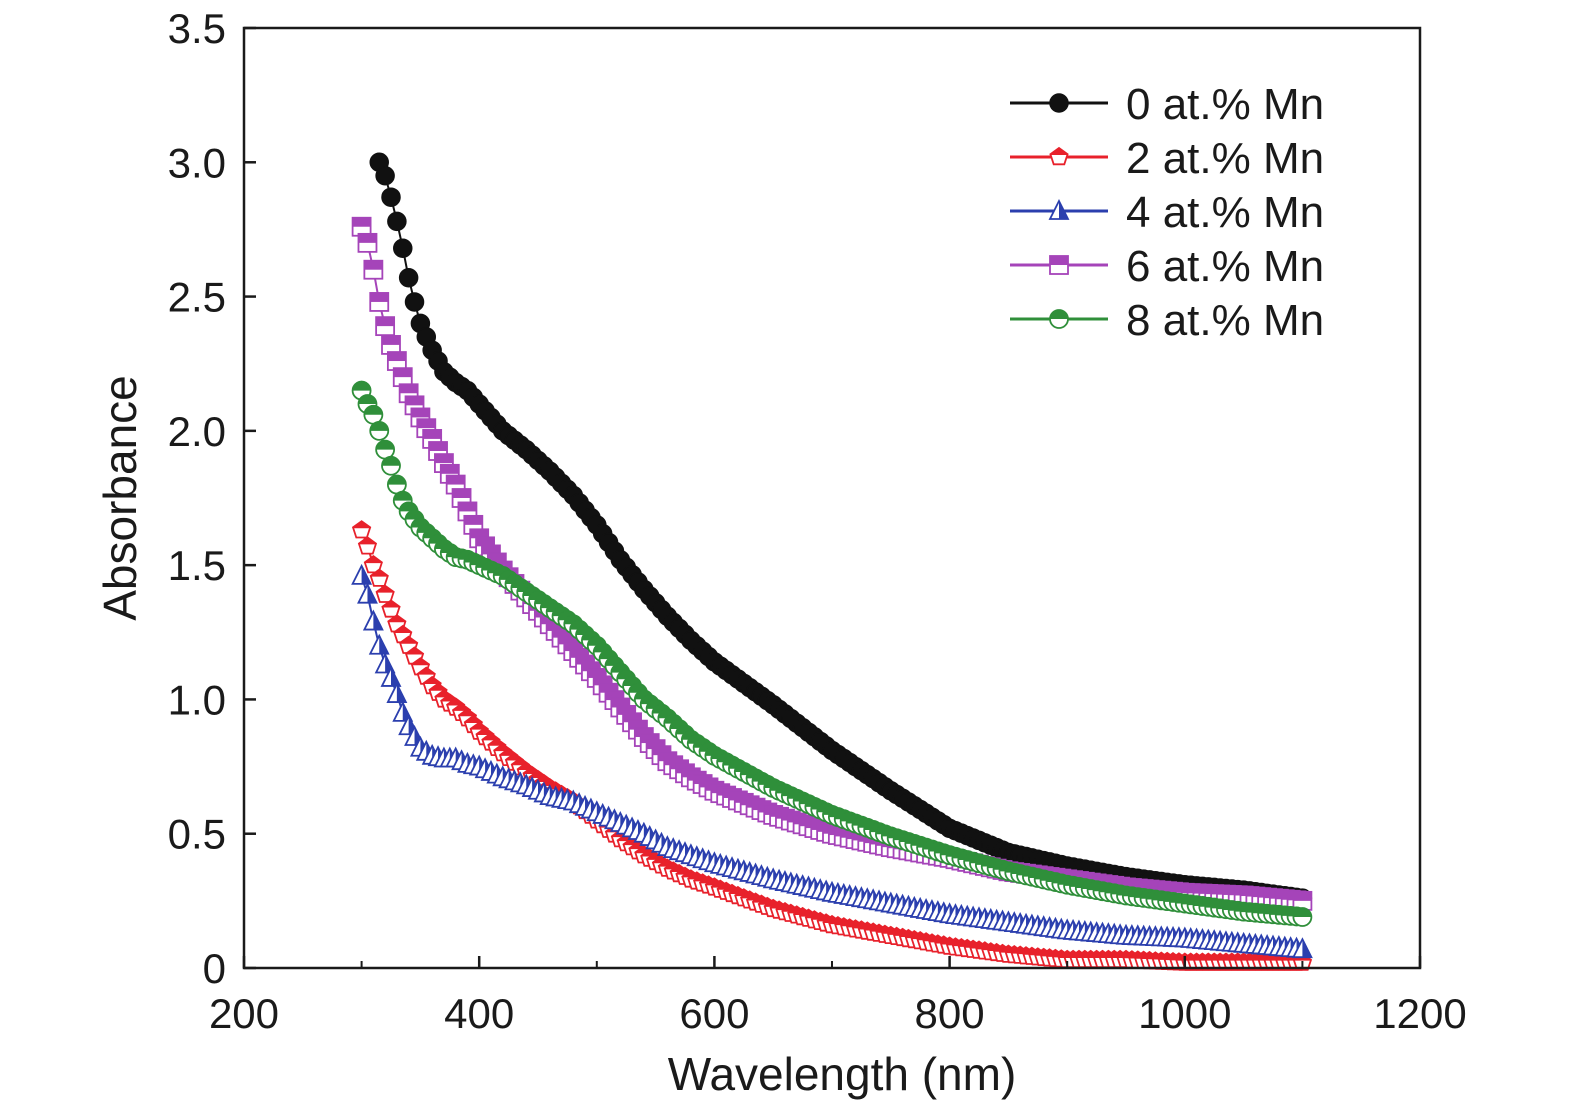  Describe the element at coordinates (197, 565) in the screenshot. I see `y-tick-label: 1.5` at that location.